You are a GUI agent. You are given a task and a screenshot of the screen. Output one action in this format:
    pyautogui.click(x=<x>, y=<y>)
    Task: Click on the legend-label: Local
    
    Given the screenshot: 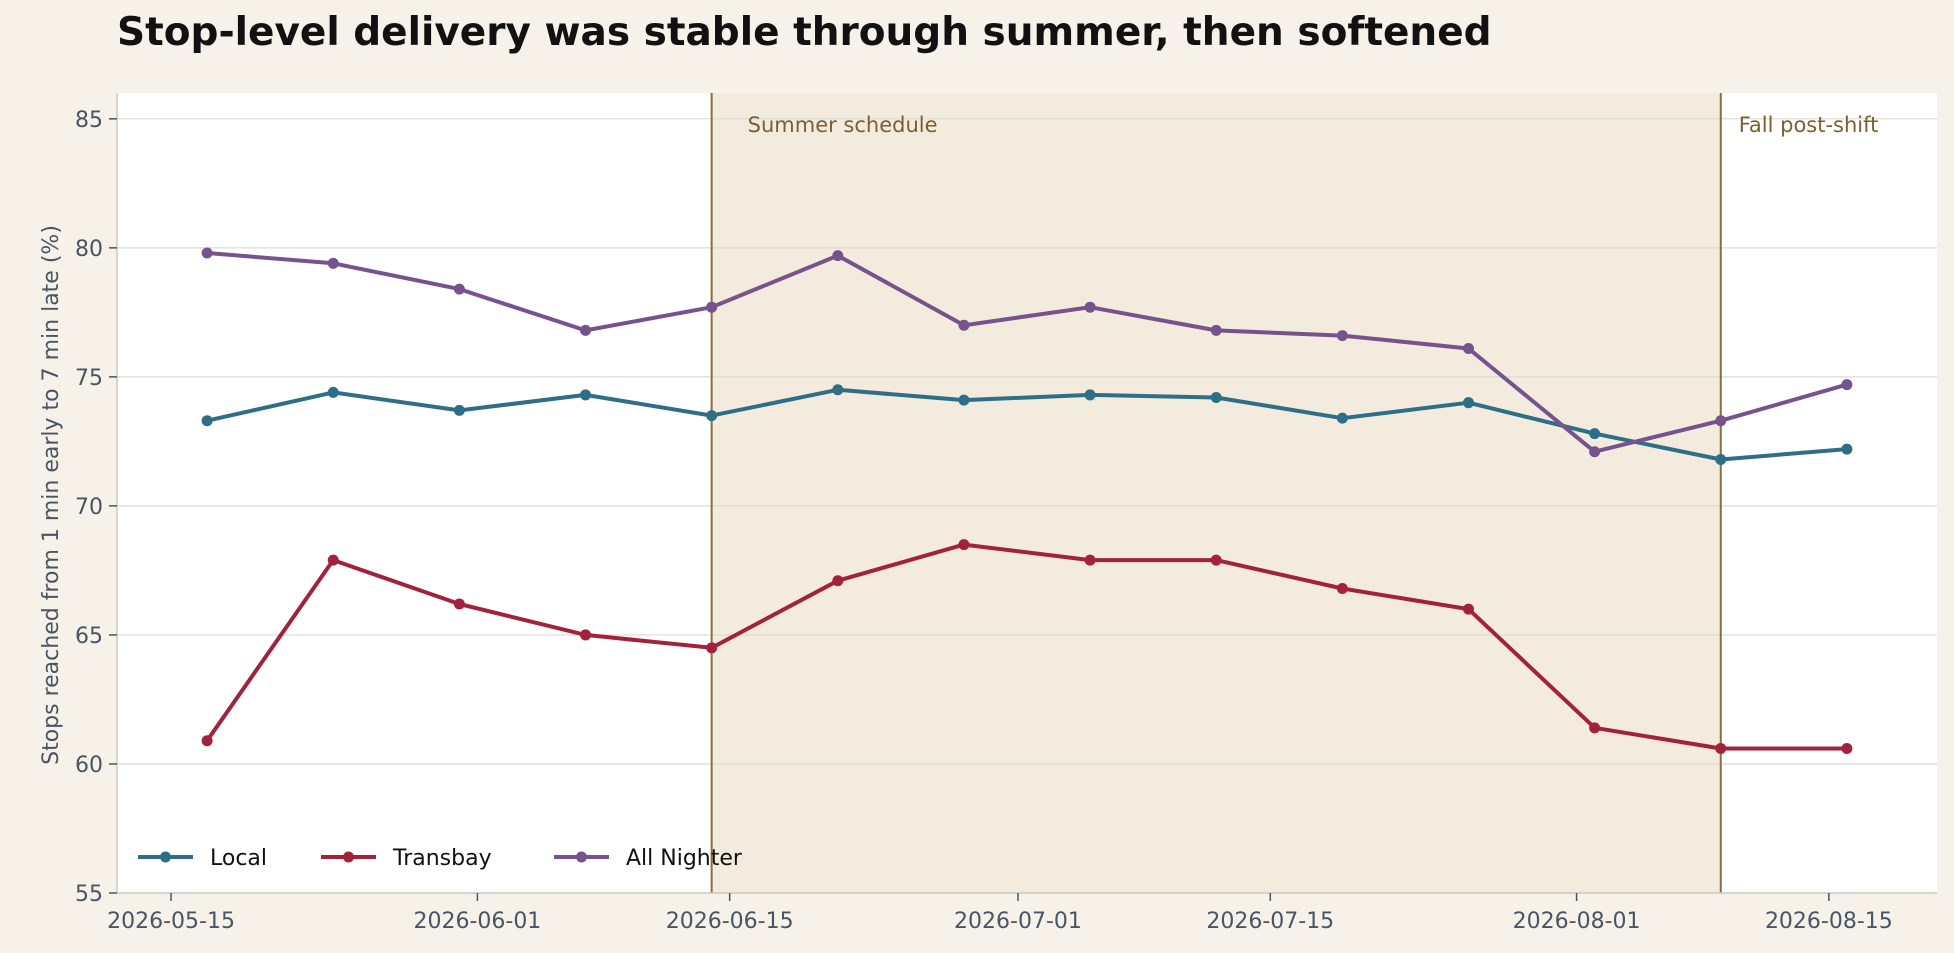 What is the action you would take?
    pyautogui.click(x=238, y=858)
    